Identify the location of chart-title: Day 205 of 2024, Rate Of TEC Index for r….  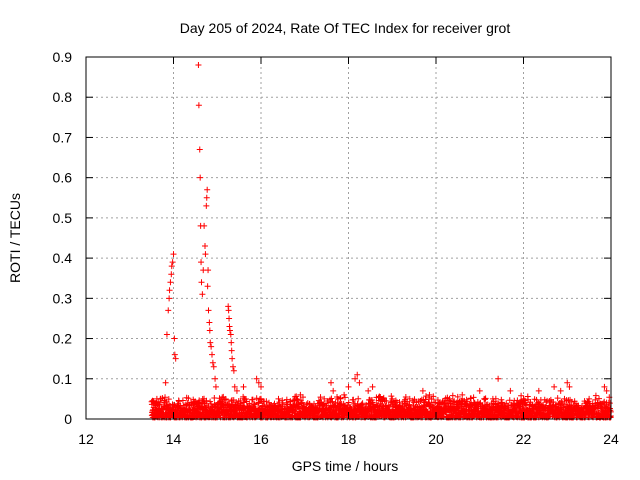
(345, 28).